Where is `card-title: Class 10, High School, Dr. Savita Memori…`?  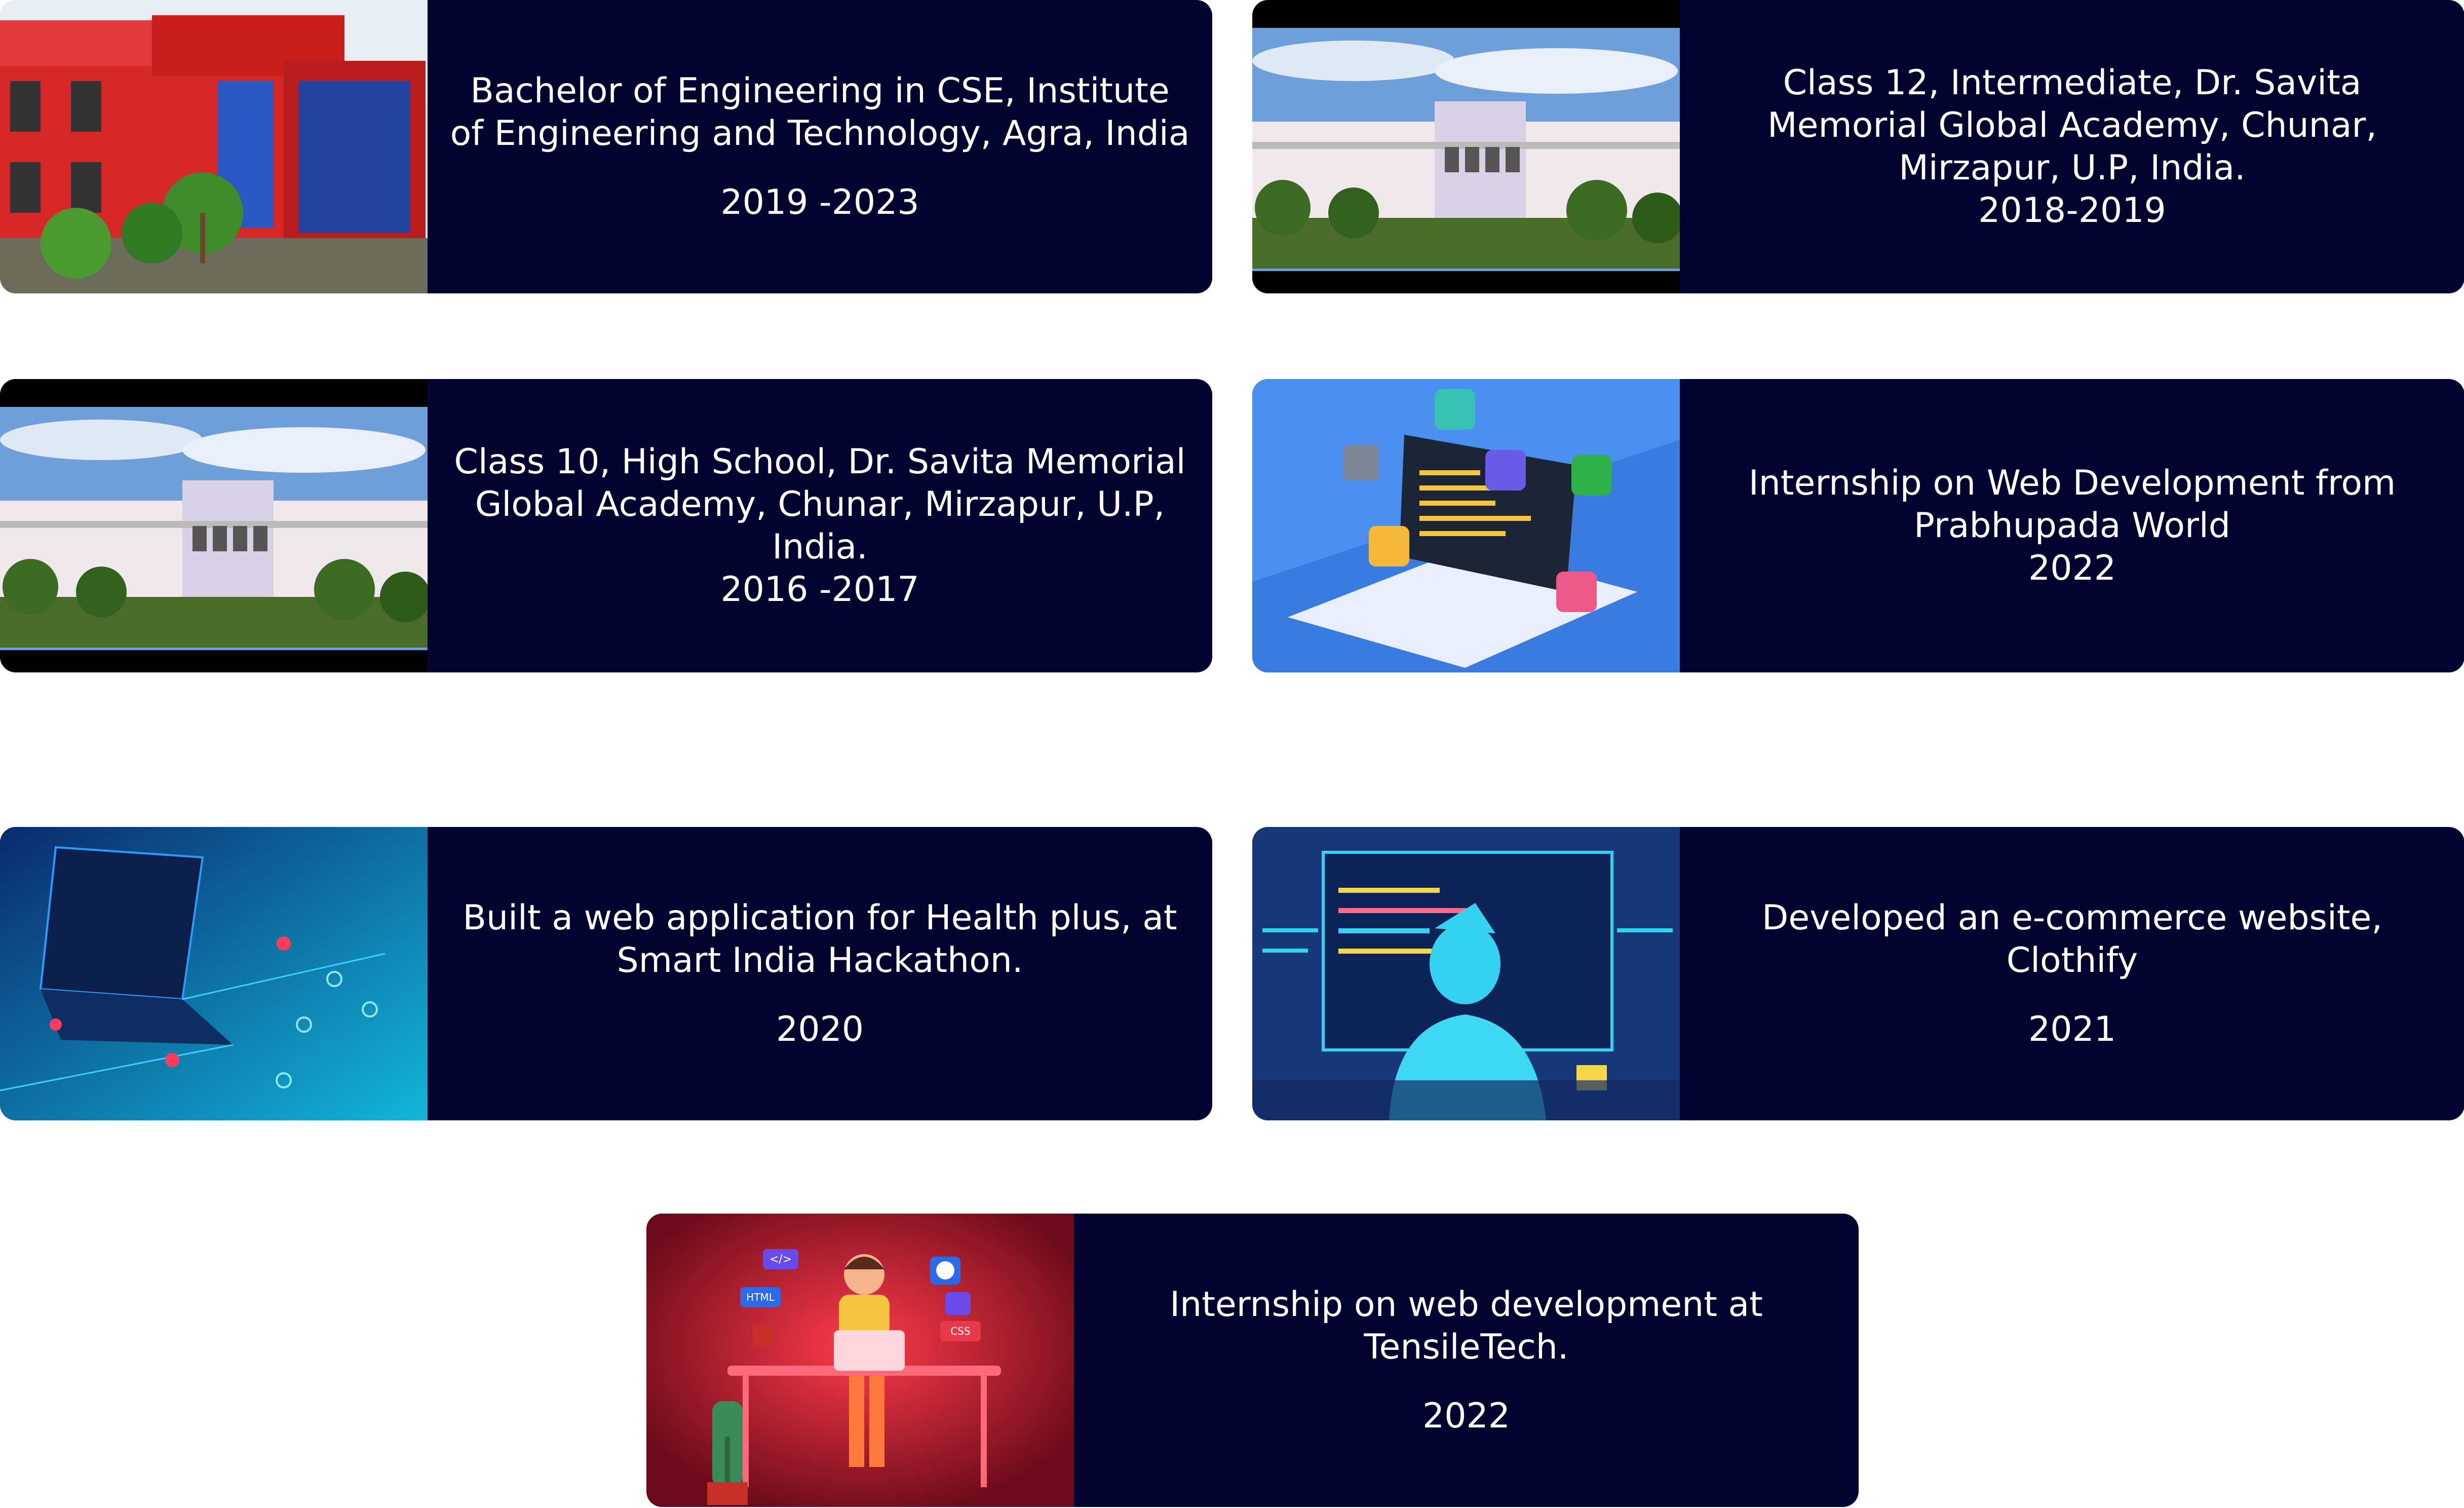
card-title: Class 10, High School, Dr. Savita Memori… is located at coordinates (820, 504).